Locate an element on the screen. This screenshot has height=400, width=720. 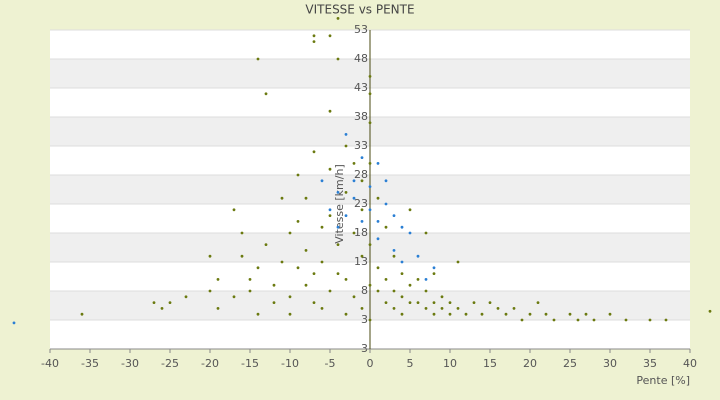
x-tick-label: -20 is located at coordinates (210, 363).